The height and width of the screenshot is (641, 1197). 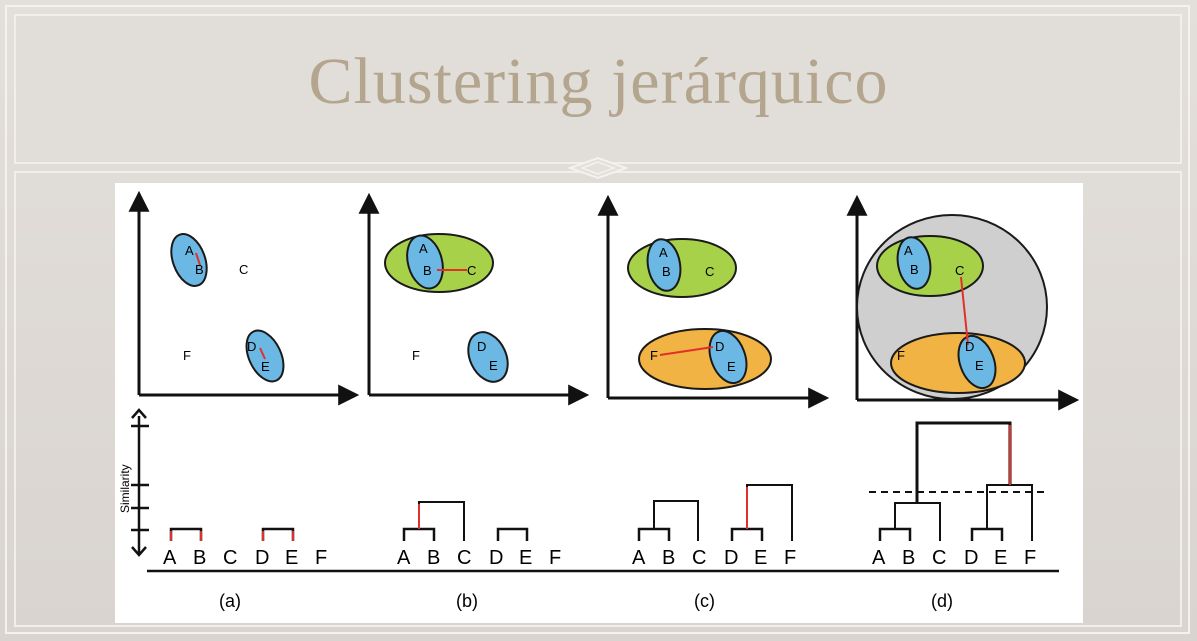 I want to click on panel-label-b: (b), so click(x=467, y=601).